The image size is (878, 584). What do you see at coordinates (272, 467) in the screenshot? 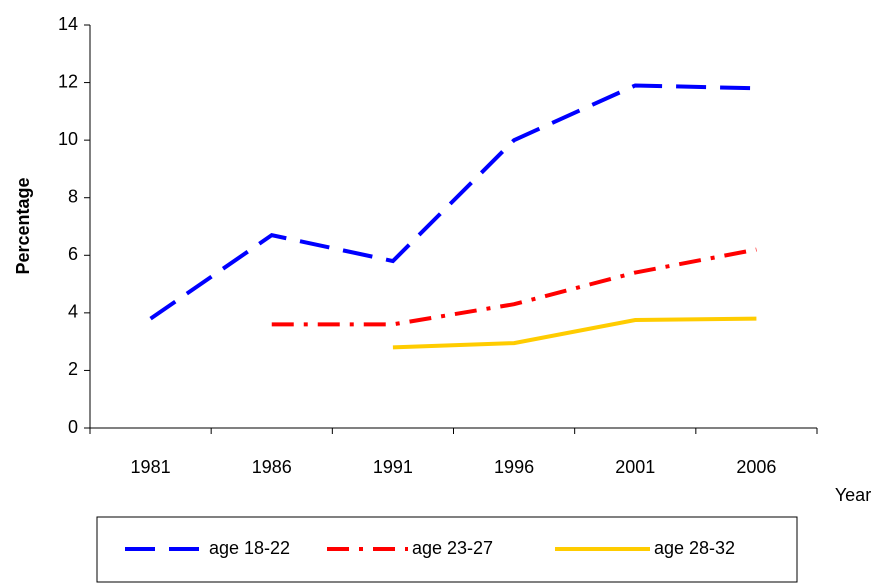
I see `x-tick-label: 1986` at bounding box center [272, 467].